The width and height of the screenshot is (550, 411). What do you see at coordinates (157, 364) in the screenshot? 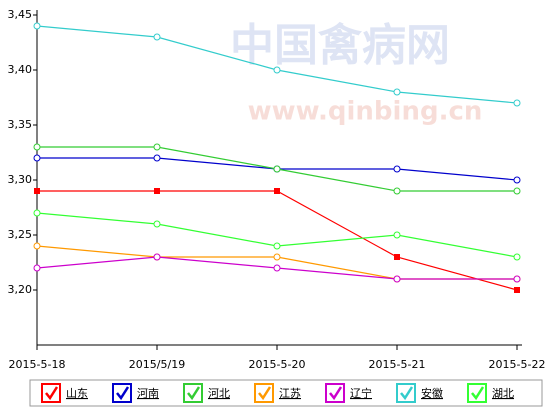
I see `x-tick-label: 2015/5/19` at bounding box center [157, 364].